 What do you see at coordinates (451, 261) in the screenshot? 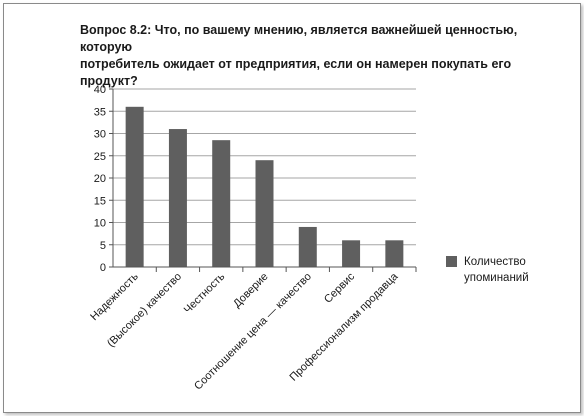
I see `legend-swatch` at bounding box center [451, 261].